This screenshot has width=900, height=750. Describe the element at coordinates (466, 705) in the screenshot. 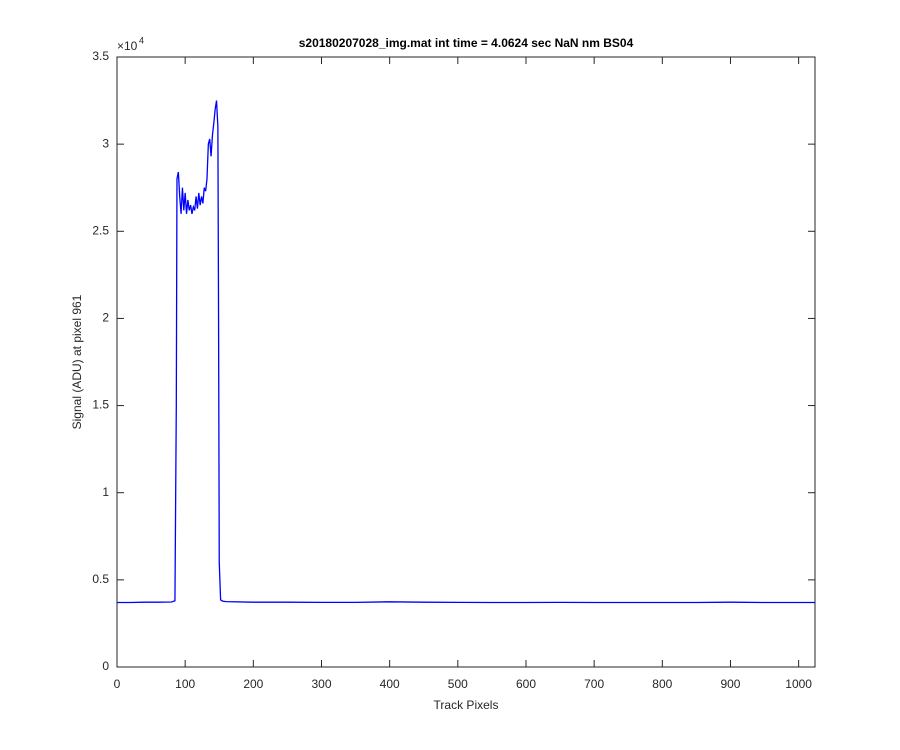

I see `x-axis-label: Track Pixels` at that location.